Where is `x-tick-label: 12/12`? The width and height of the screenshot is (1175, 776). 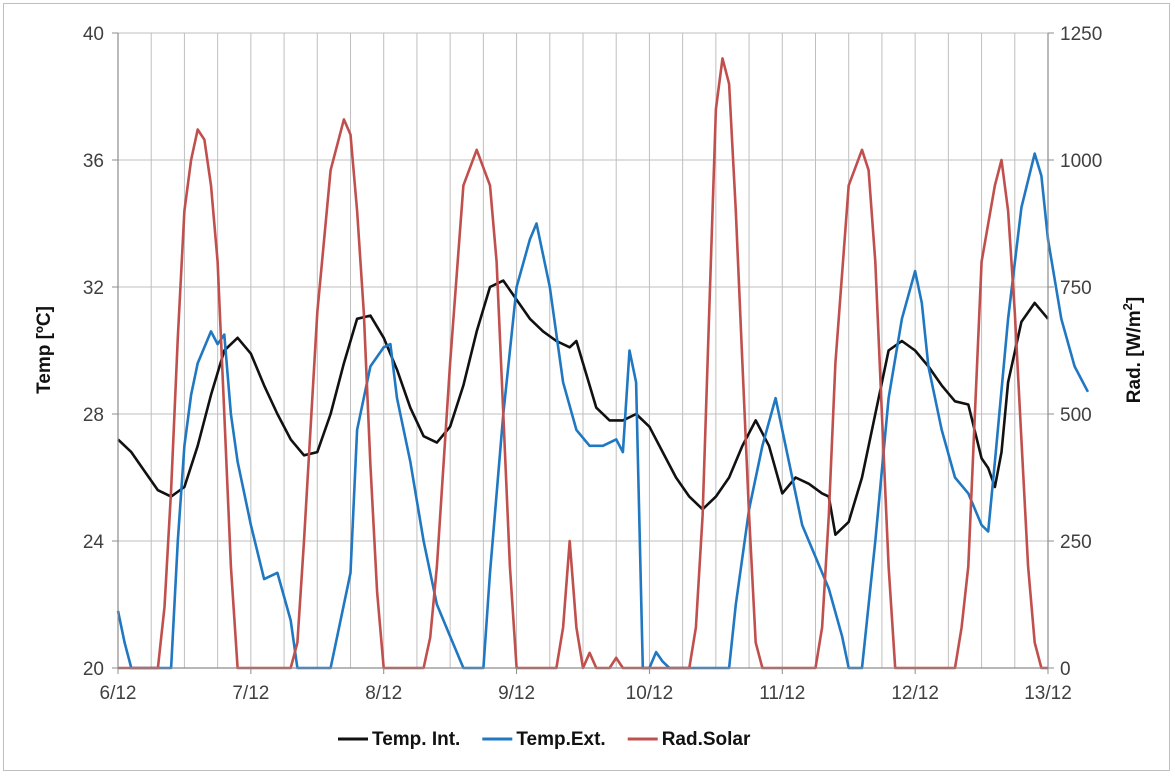 x-tick-label: 12/12 is located at coordinates (915, 693).